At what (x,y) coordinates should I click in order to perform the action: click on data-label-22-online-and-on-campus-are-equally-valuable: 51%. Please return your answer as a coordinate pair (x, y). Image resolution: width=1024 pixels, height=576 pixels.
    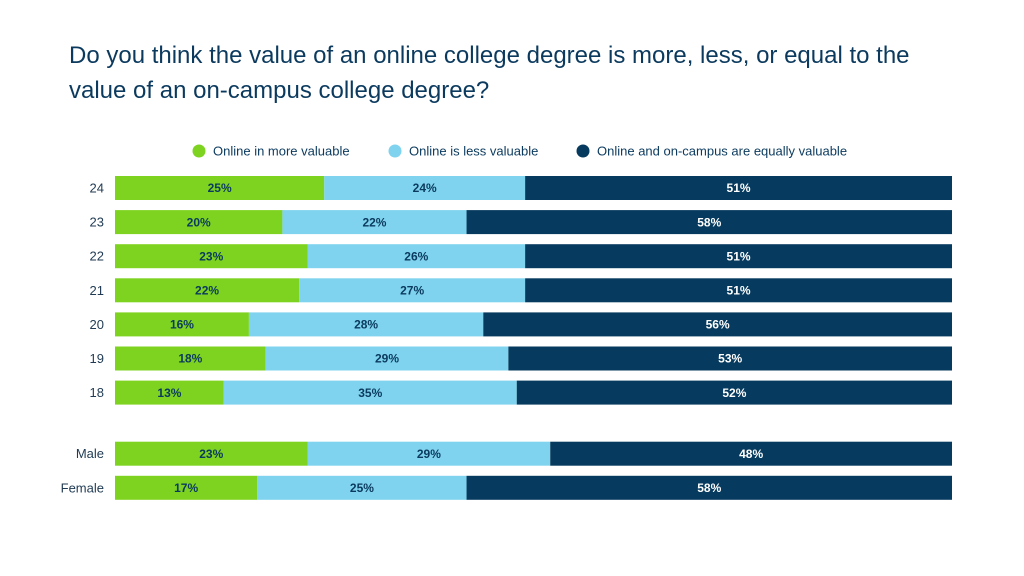
    Looking at the image, I should click on (739, 256).